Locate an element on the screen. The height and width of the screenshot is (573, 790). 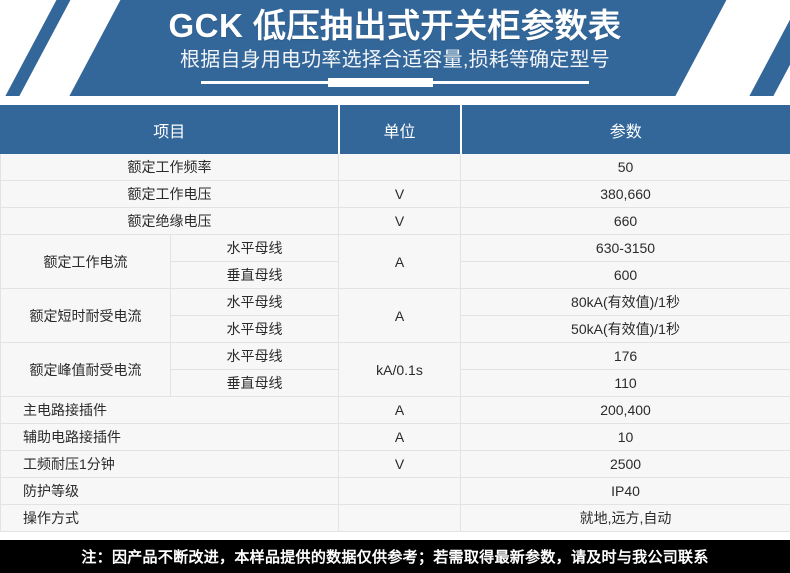
cell-item: 额定工作频率 is located at coordinates (170, 167).